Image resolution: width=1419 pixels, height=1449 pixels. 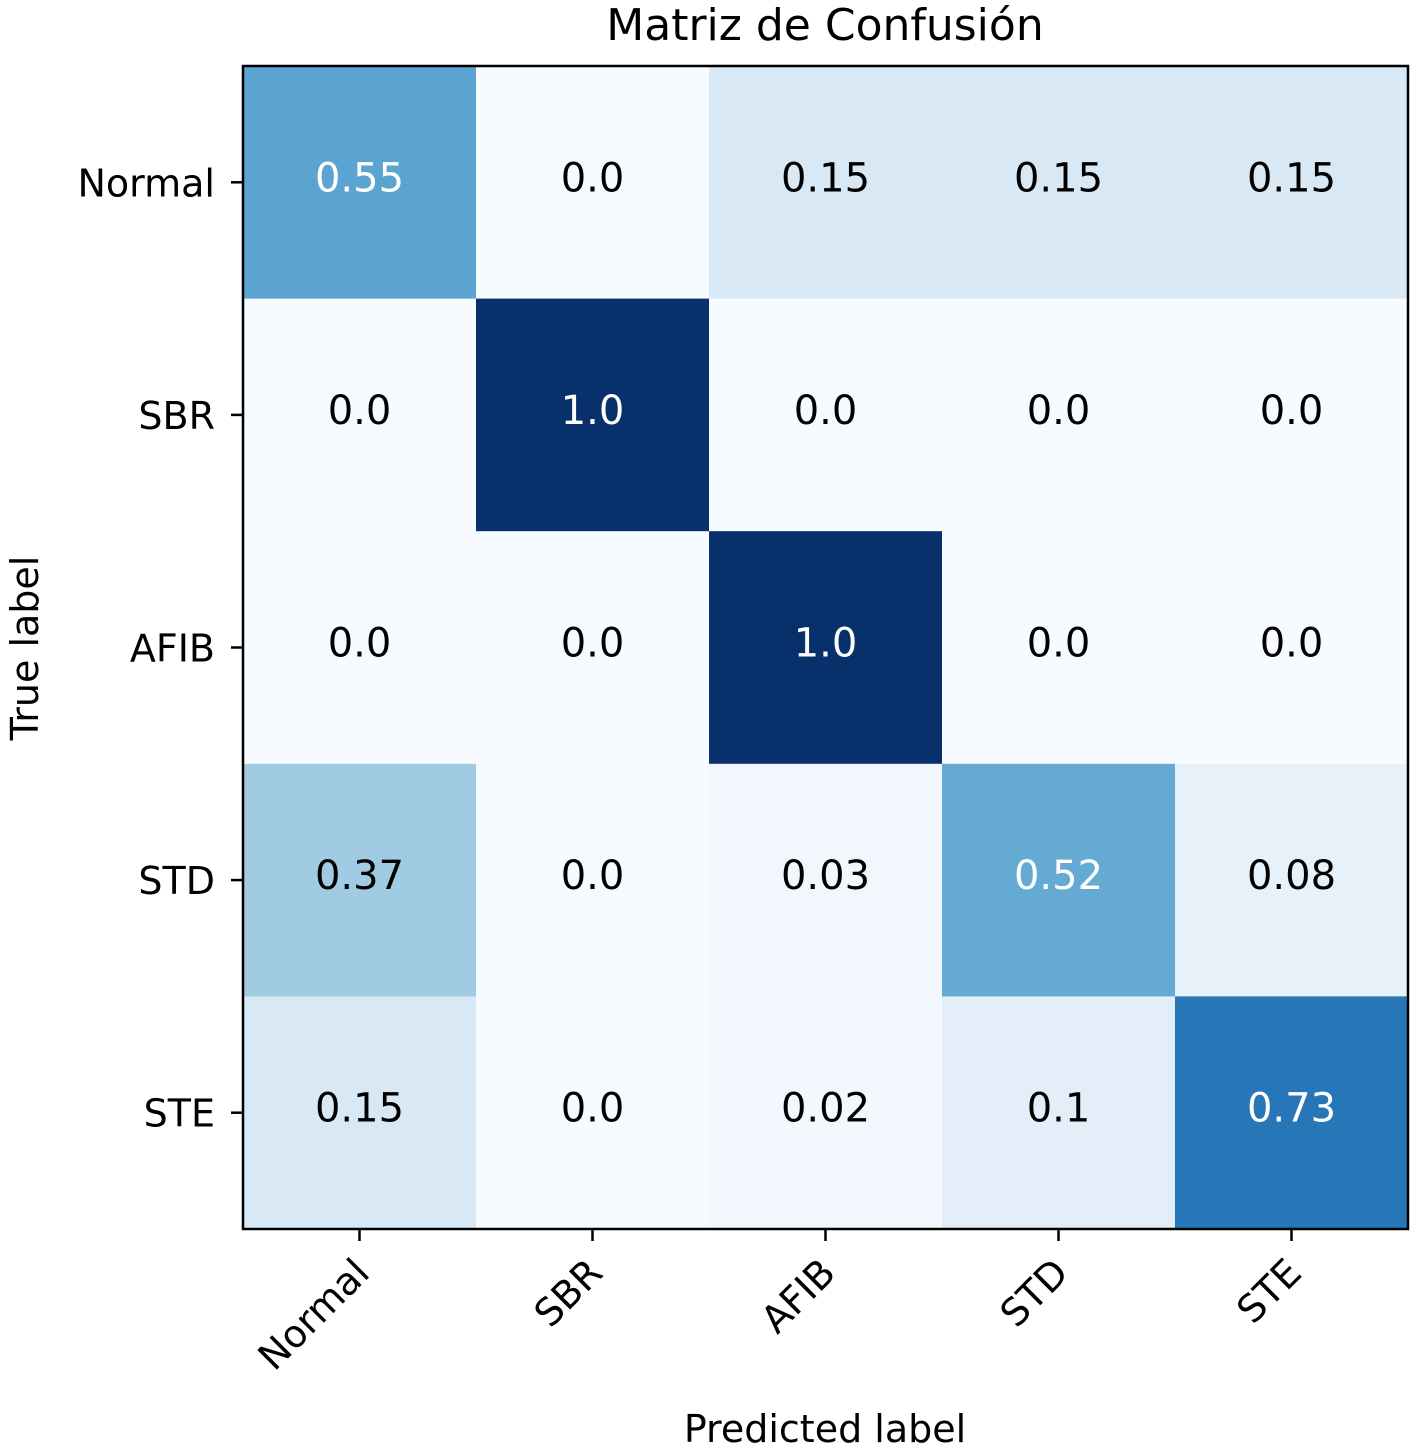 What do you see at coordinates (824, 25) in the screenshot?
I see `chart-title: Matriz de Confusión` at bounding box center [824, 25].